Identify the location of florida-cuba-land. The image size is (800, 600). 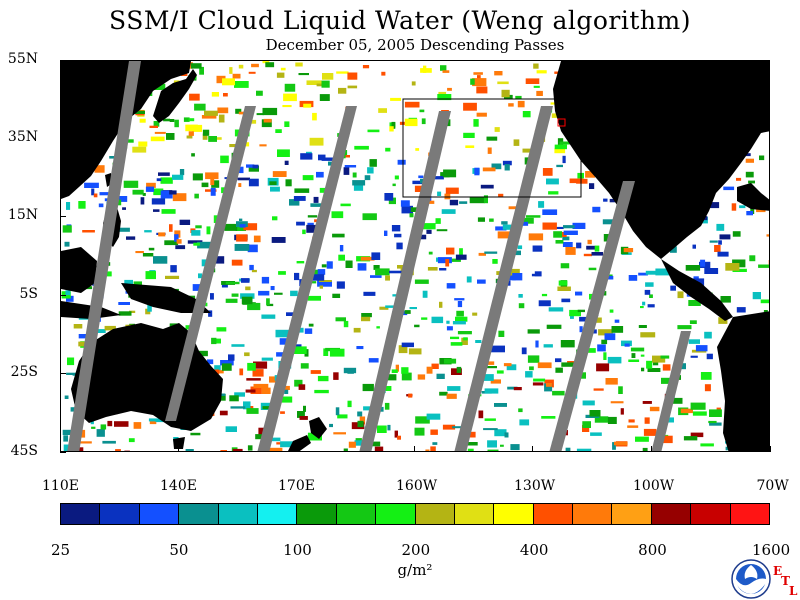
(753, 197).